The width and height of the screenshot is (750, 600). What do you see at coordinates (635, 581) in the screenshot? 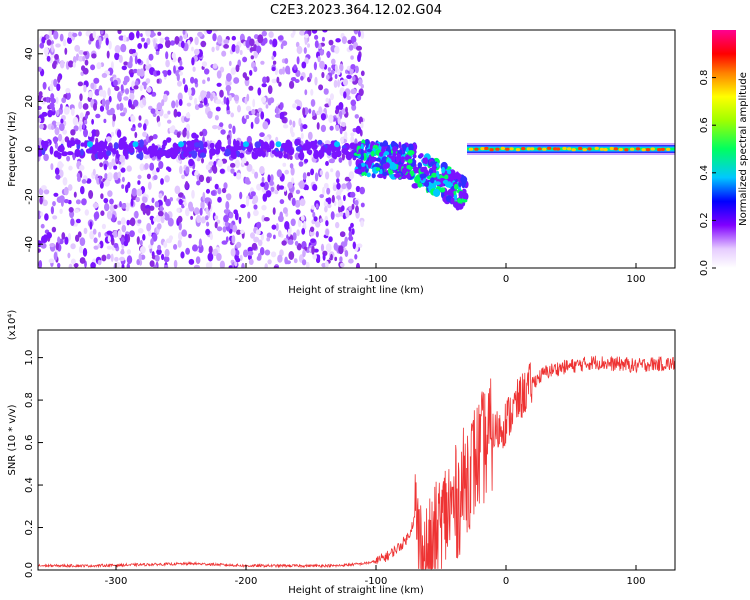
I see `x-tick-label: 100` at bounding box center [635, 581].